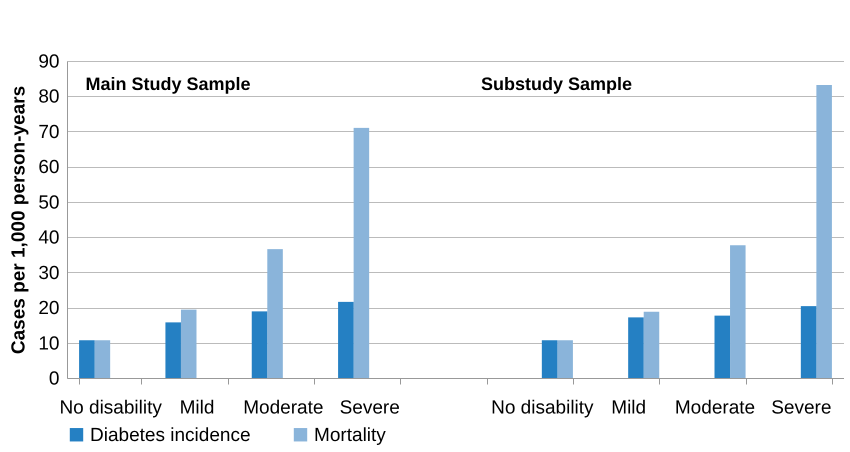  Describe the element at coordinates (49, 62) in the screenshot. I see `y-tick-label: 90` at that location.